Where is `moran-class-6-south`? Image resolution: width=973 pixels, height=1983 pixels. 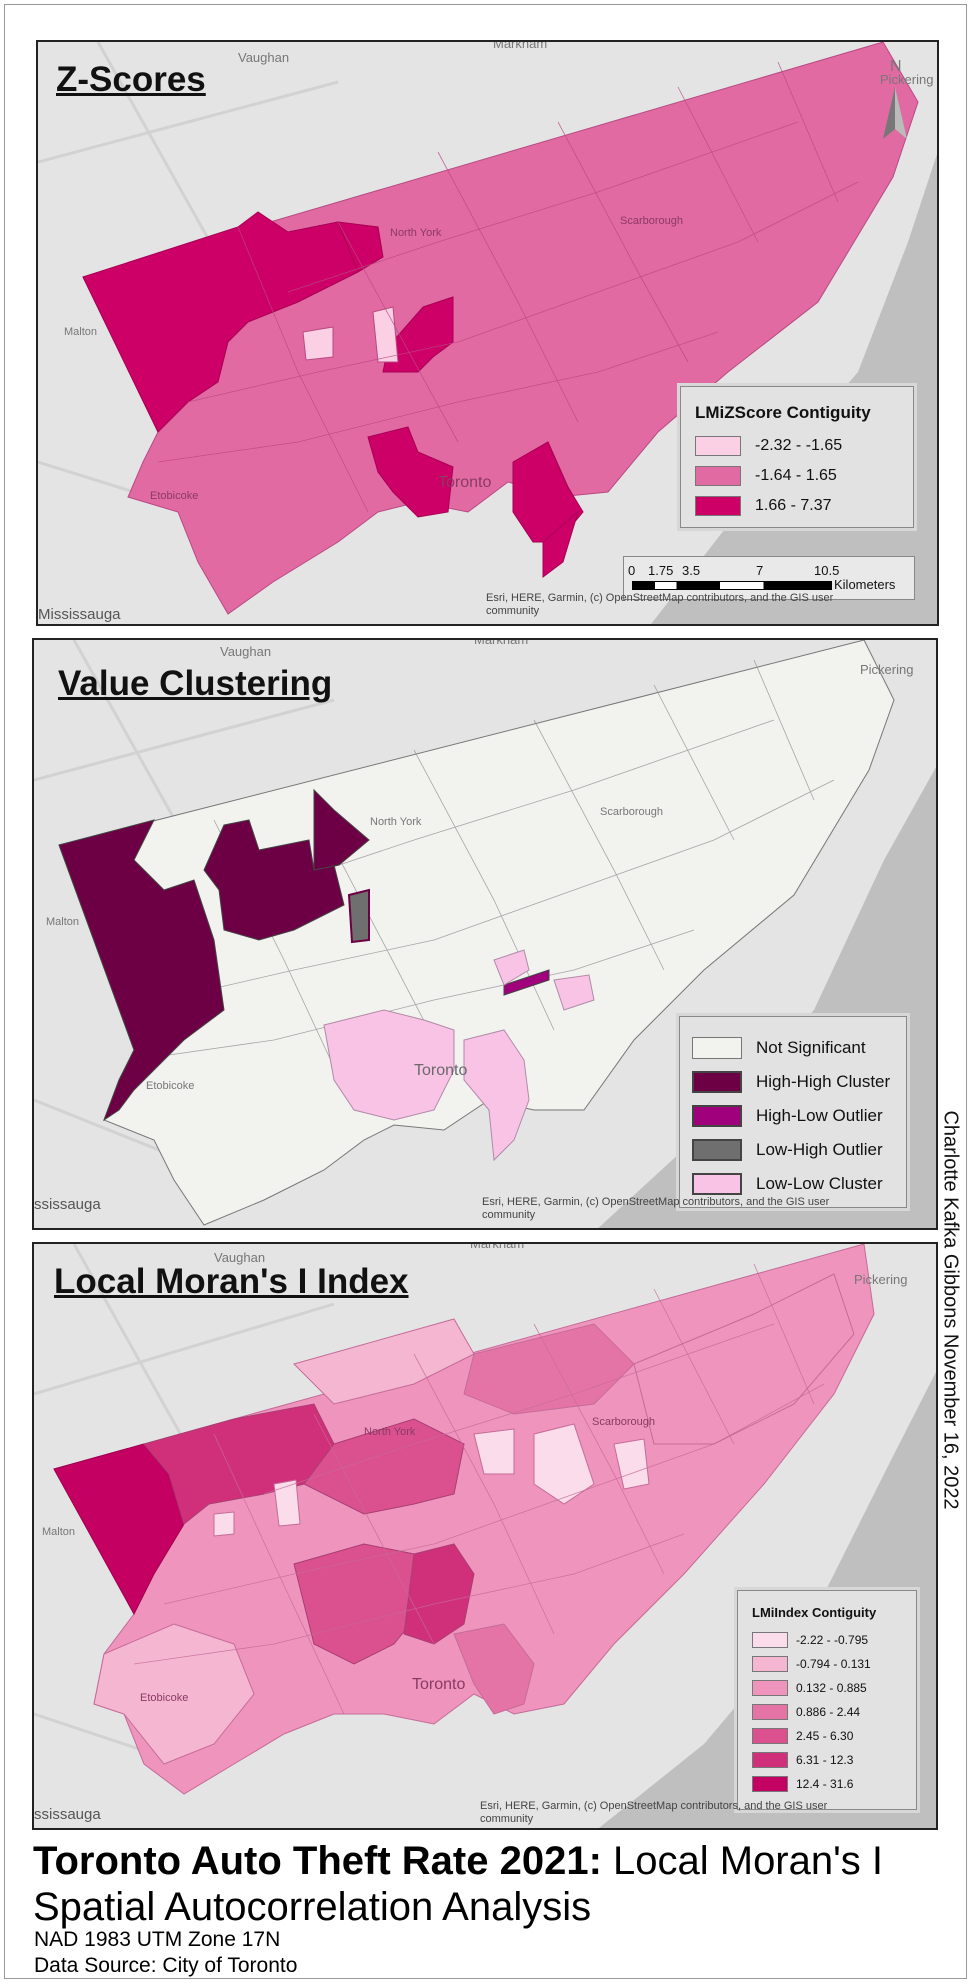 moran-class-6-south is located at coordinates (439, 1594).